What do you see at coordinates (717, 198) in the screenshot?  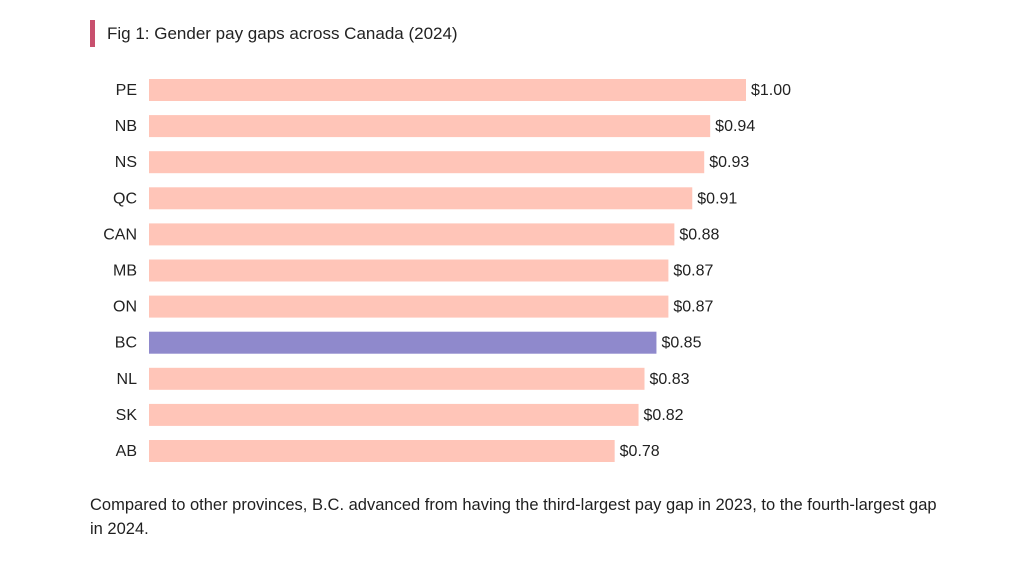 I see `value-label-qc: $0.91` at bounding box center [717, 198].